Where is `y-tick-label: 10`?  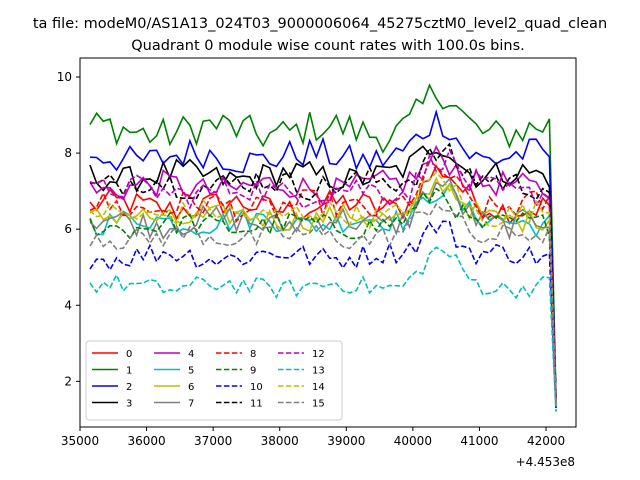
y-tick-label: 10 is located at coordinates (64, 77).